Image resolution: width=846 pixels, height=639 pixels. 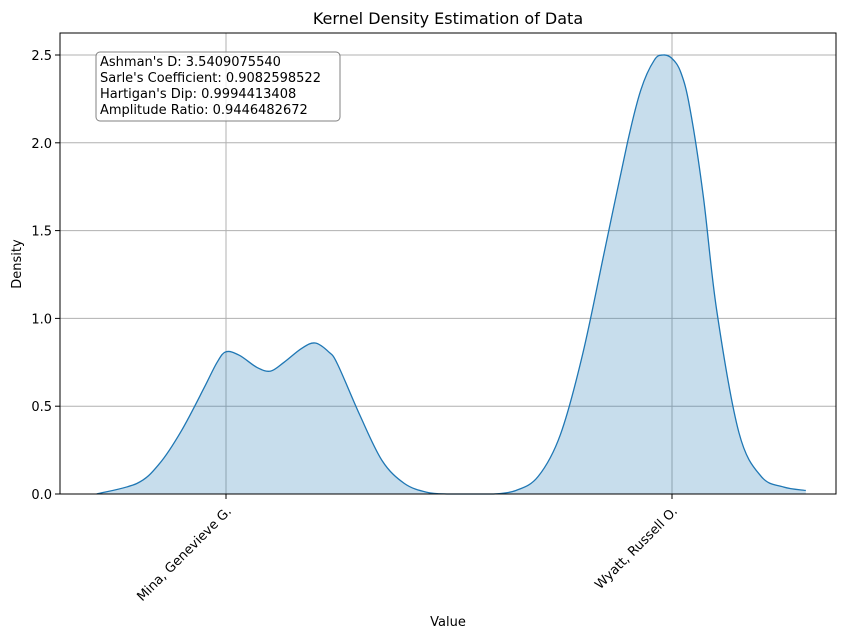 I want to click on stats-line: Amplitude Ratio: 0.9446482672, so click(x=204, y=110).